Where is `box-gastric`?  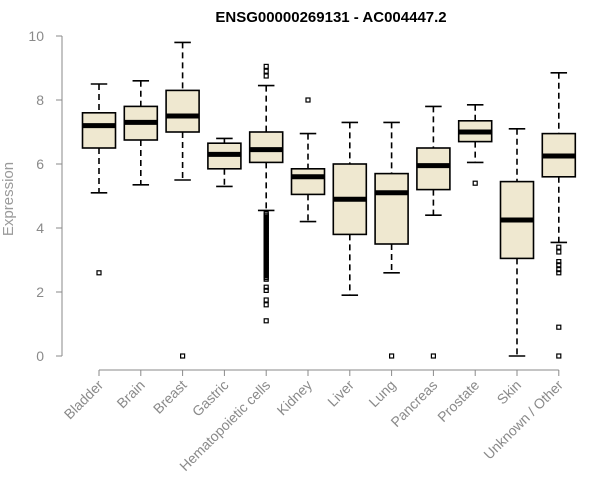 box-gastric is located at coordinates (224, 162).